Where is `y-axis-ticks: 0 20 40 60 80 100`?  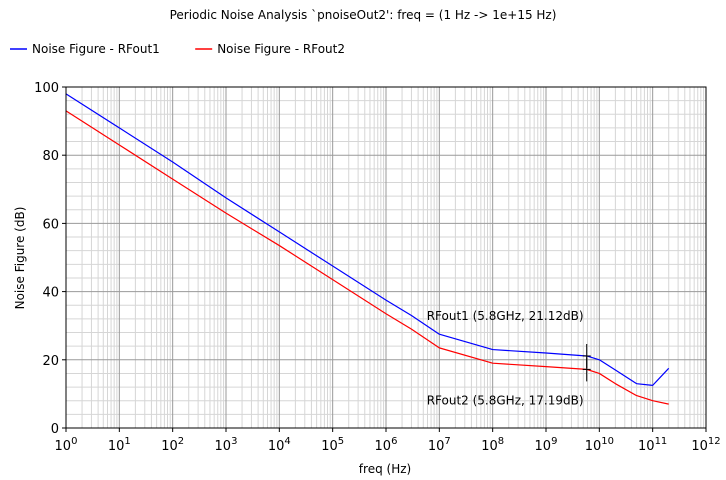 y-axis-ticks: 0 20 40 60 80 100 is located at coordinates (50, 259).